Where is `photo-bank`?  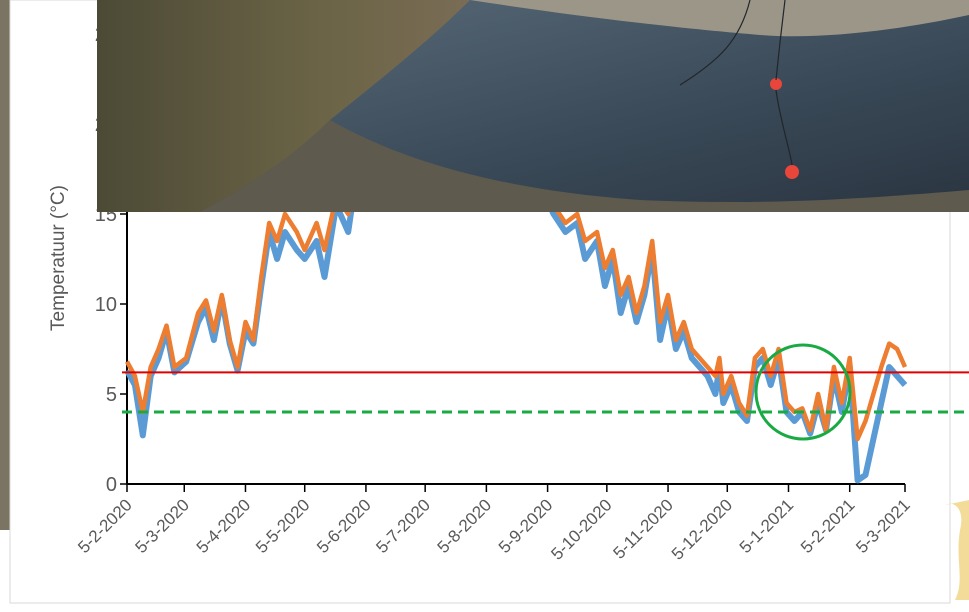
photo-bank is located at coordinates (283, 106).